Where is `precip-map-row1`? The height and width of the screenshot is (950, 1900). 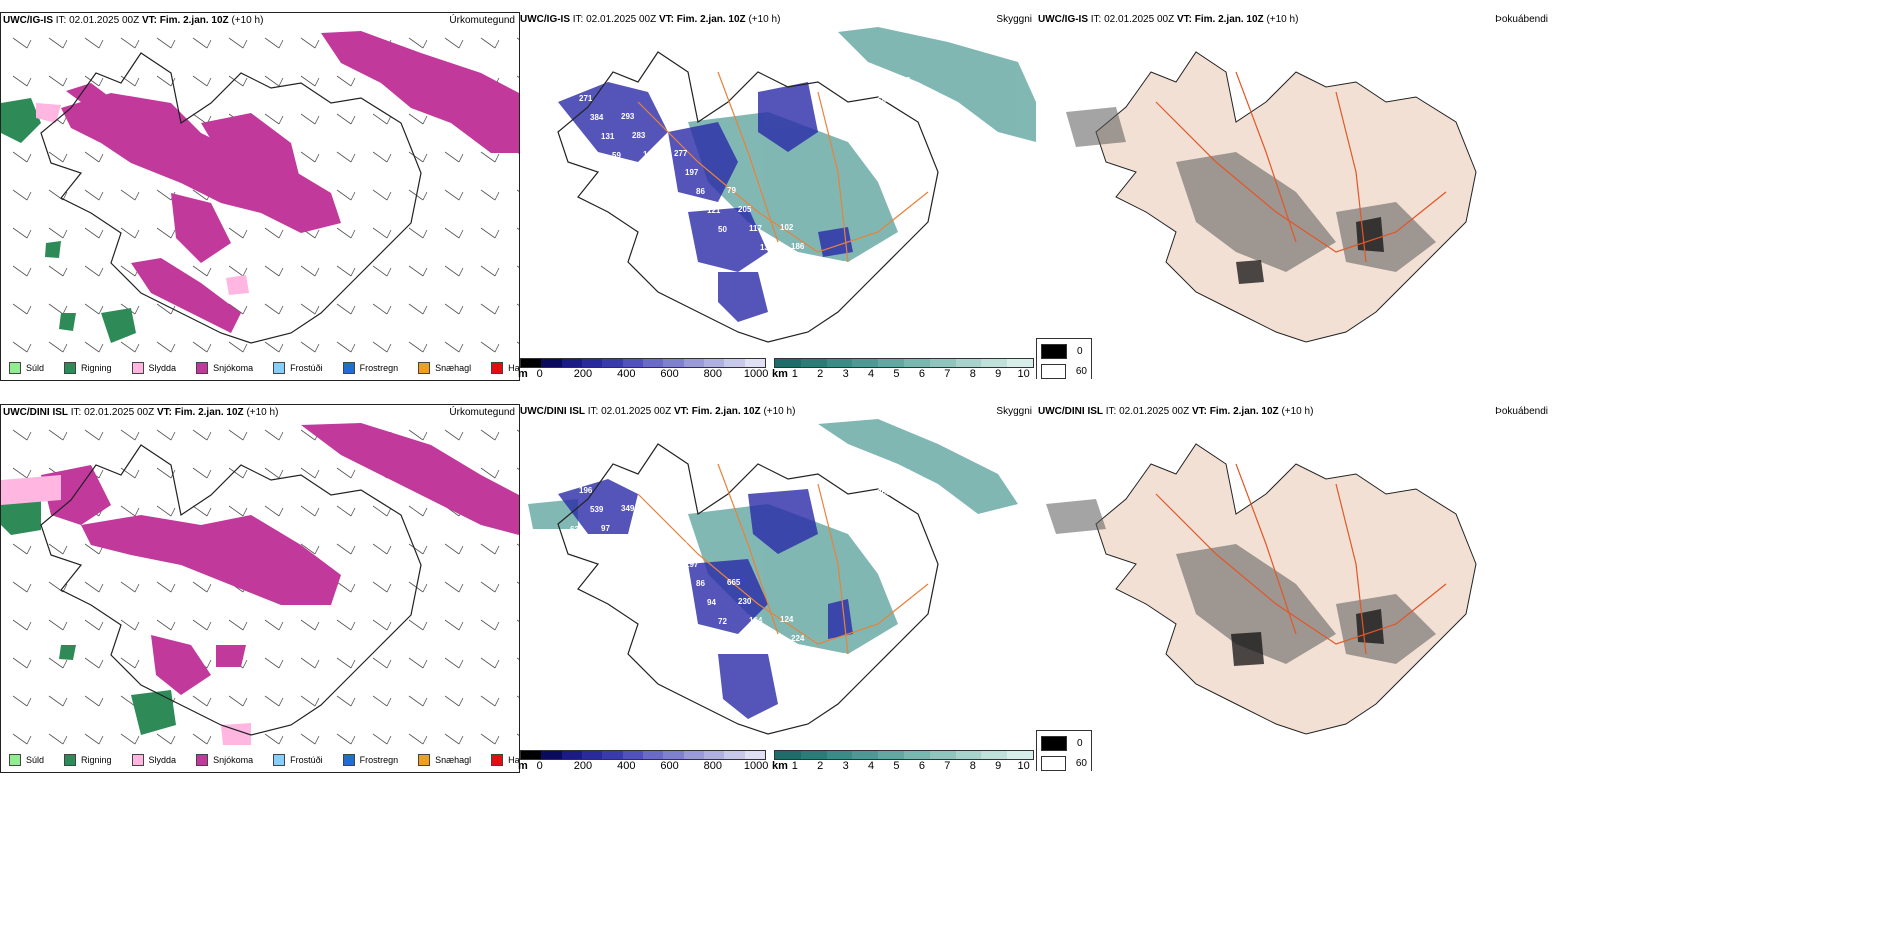
precip-map-row1 is located at coordinates (260, 187).